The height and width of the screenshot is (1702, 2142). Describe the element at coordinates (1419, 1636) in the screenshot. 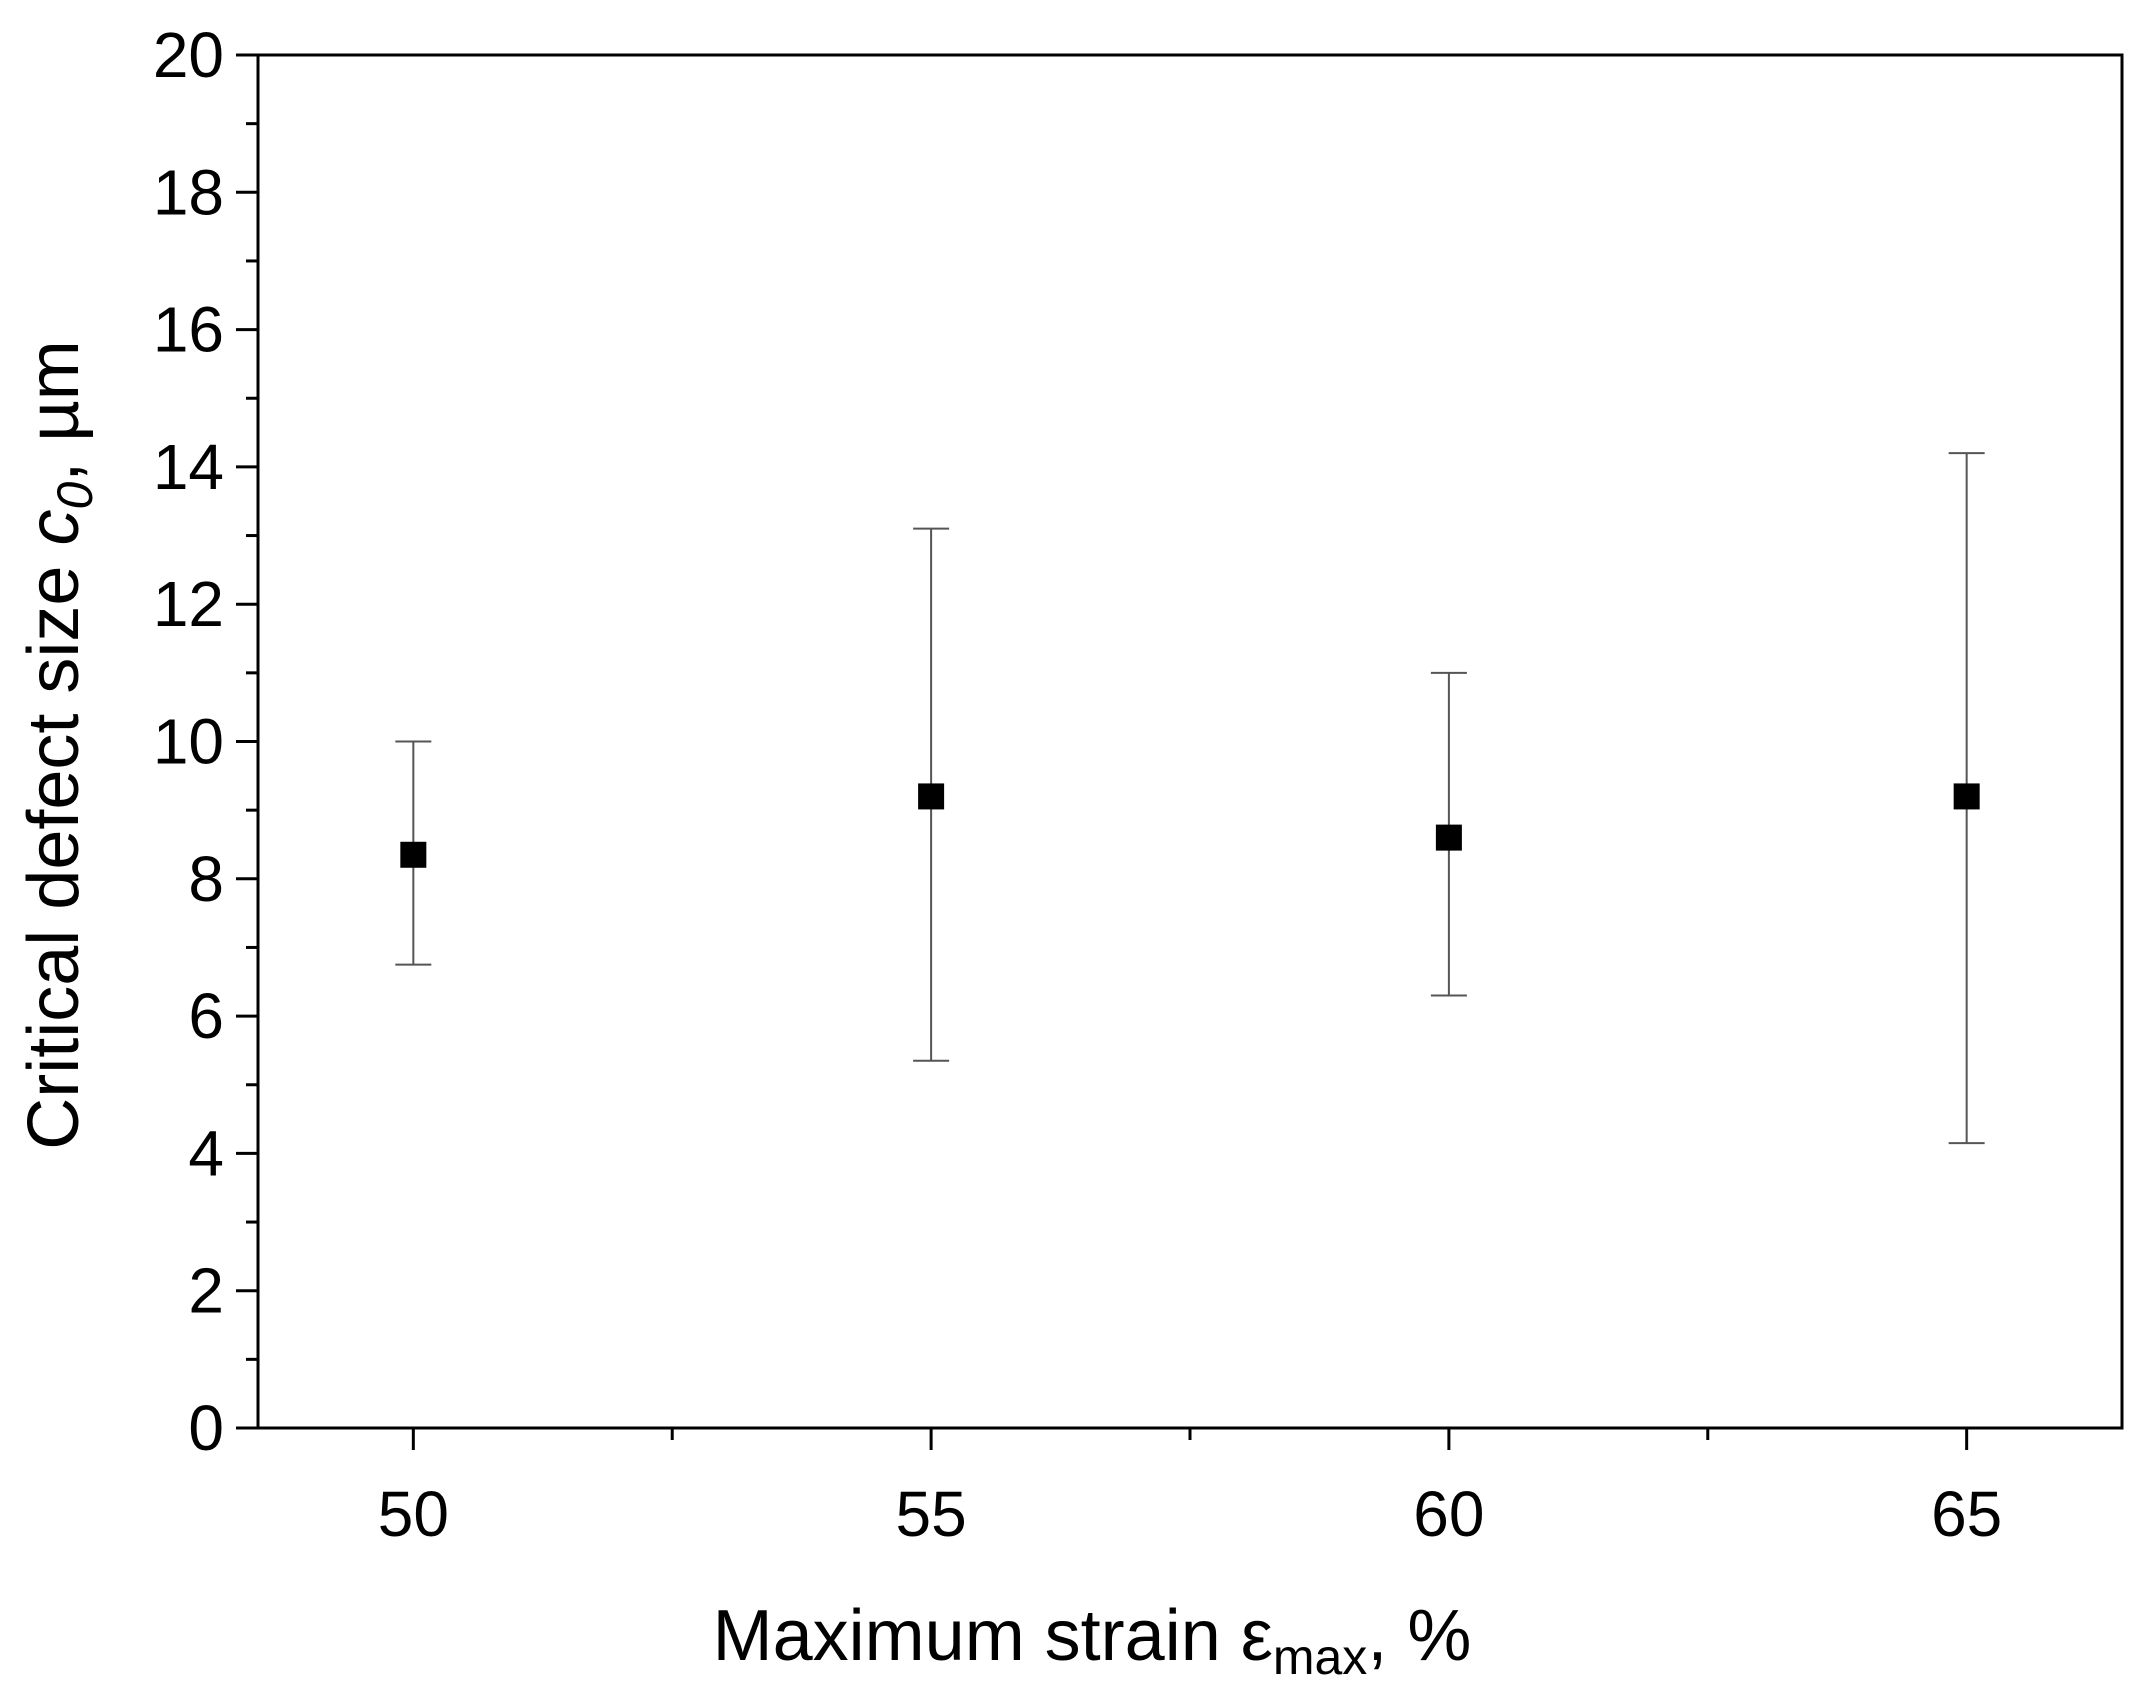

I see `x-axis-title-suffix: , %` at that location.